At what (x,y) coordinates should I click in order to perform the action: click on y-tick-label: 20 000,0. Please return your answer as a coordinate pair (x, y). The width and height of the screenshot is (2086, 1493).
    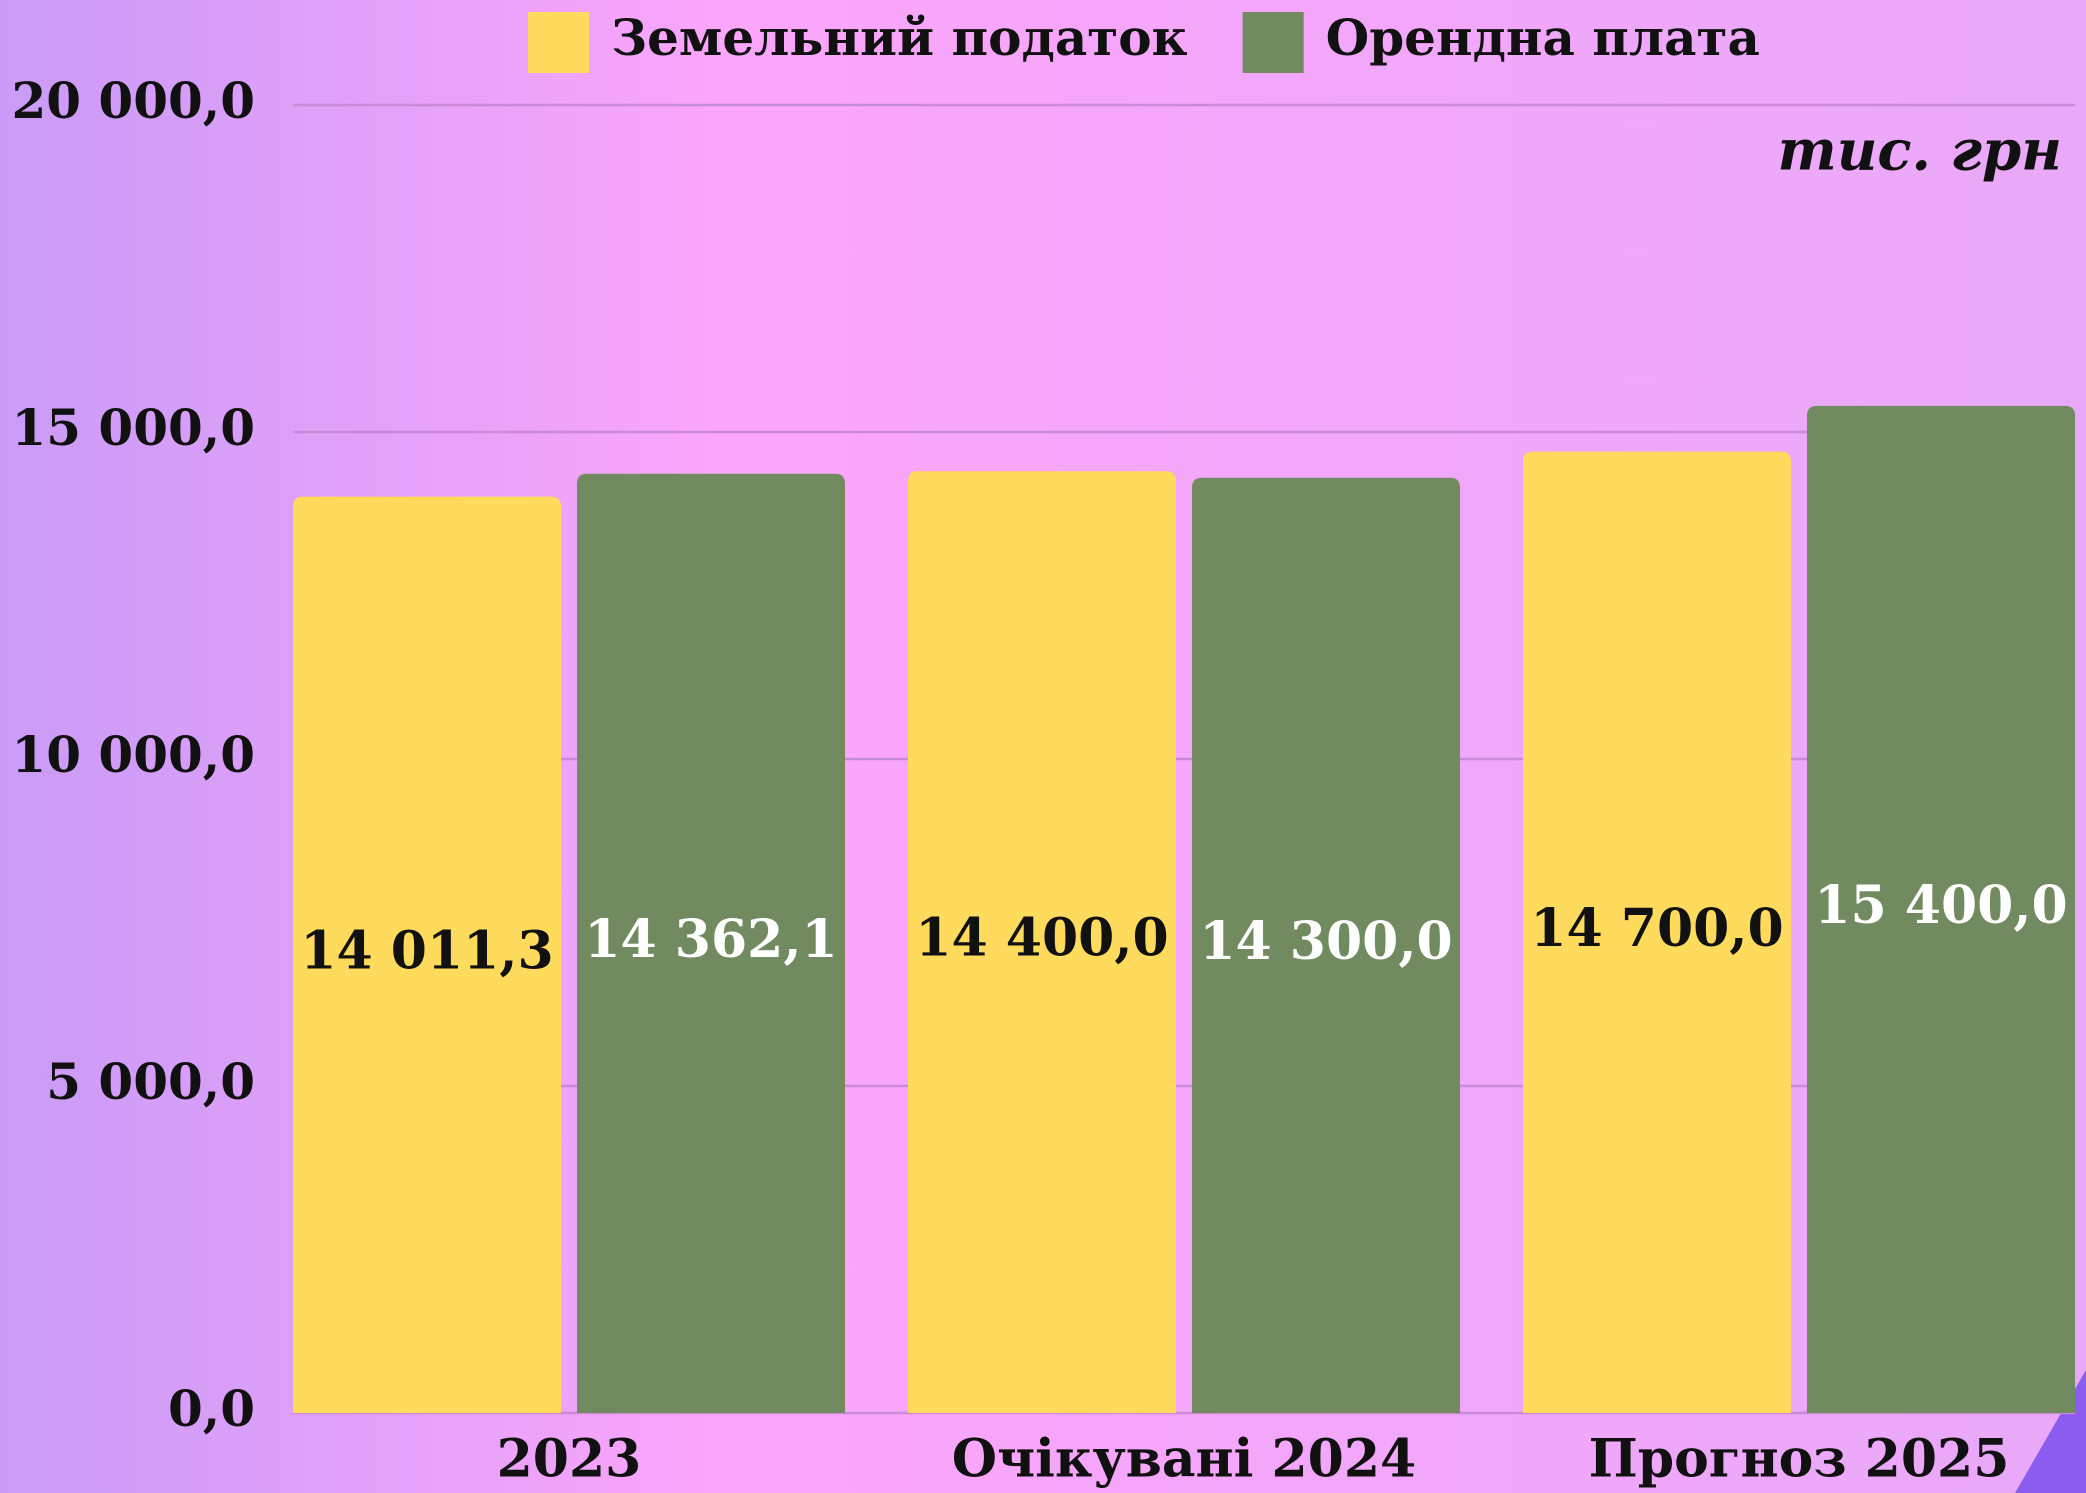
    Looking at the image, I should click on (133, 100).